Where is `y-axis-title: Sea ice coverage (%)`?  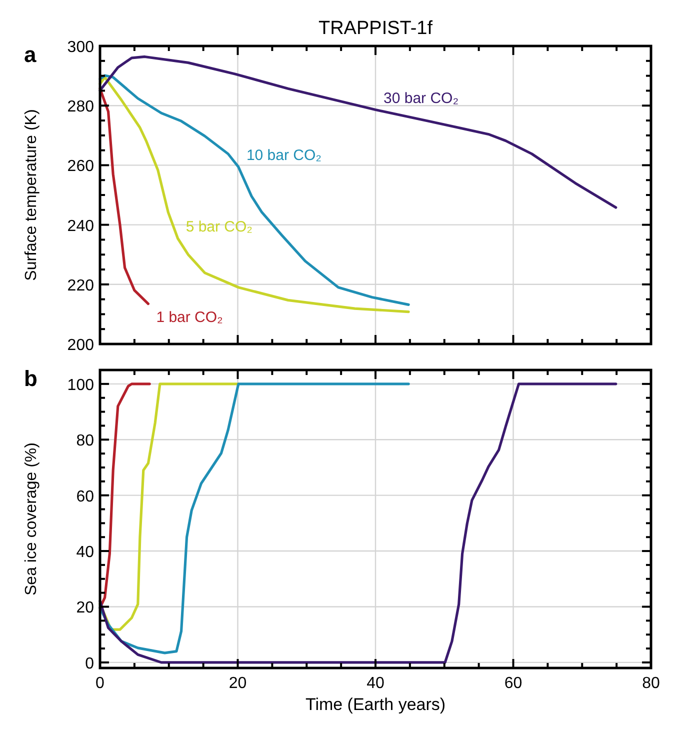
y-axis-title: Sea ice coverage (%) is located at coordinates (31, 519).